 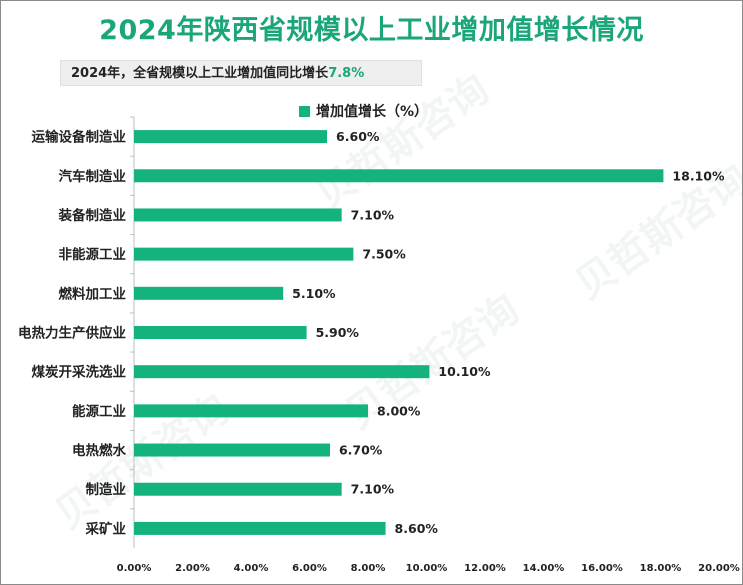 I want to click on x-tick-label: 0.00%, so click(x=134, y=568).